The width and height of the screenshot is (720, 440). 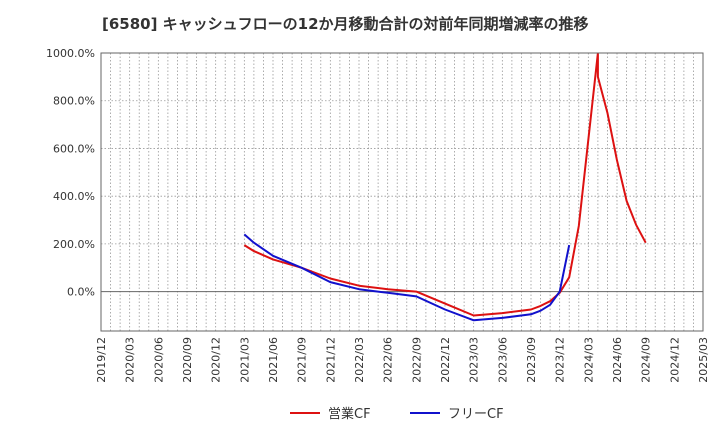 What do you see at coordinates (703, 360) in the screenshot?
I see `x-tick-label: 2025/03` at bounding box center [703, 360].